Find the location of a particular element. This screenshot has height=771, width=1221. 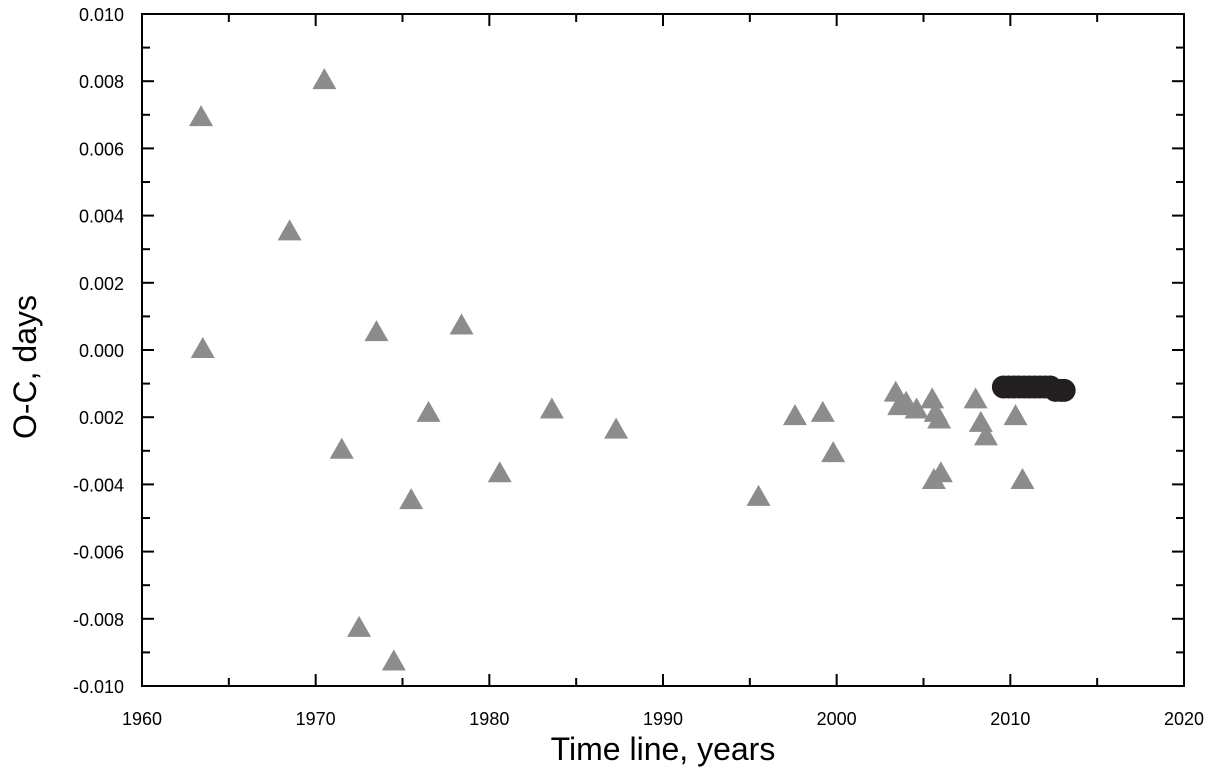

x-axis-title: Time line, years is located at coordinates (663, 749).